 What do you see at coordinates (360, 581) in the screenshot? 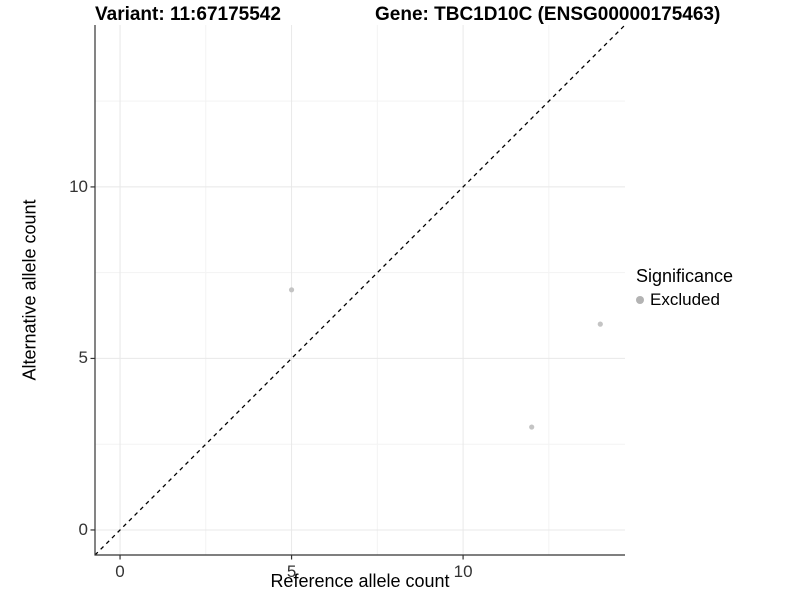
I see `x-axis-label: Reference allele count` at bounding box center [360, 581].